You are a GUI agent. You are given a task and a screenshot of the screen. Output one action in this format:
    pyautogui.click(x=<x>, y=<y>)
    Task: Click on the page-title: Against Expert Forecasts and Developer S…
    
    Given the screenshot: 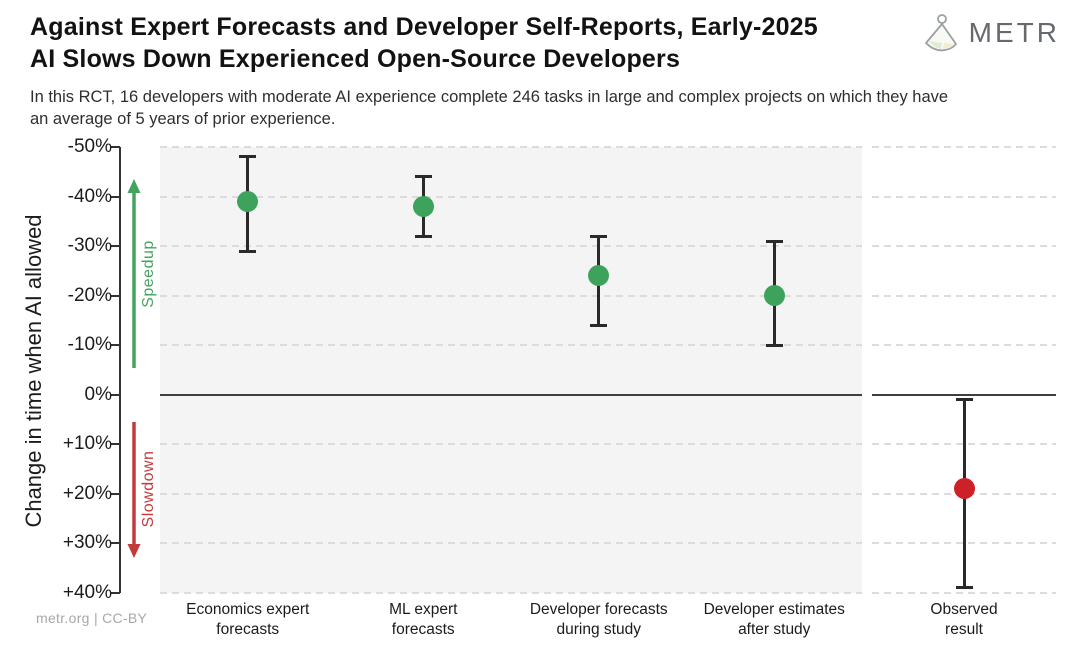 What is the action you would take?
    pyautogui.click(x=480, y=43)
    